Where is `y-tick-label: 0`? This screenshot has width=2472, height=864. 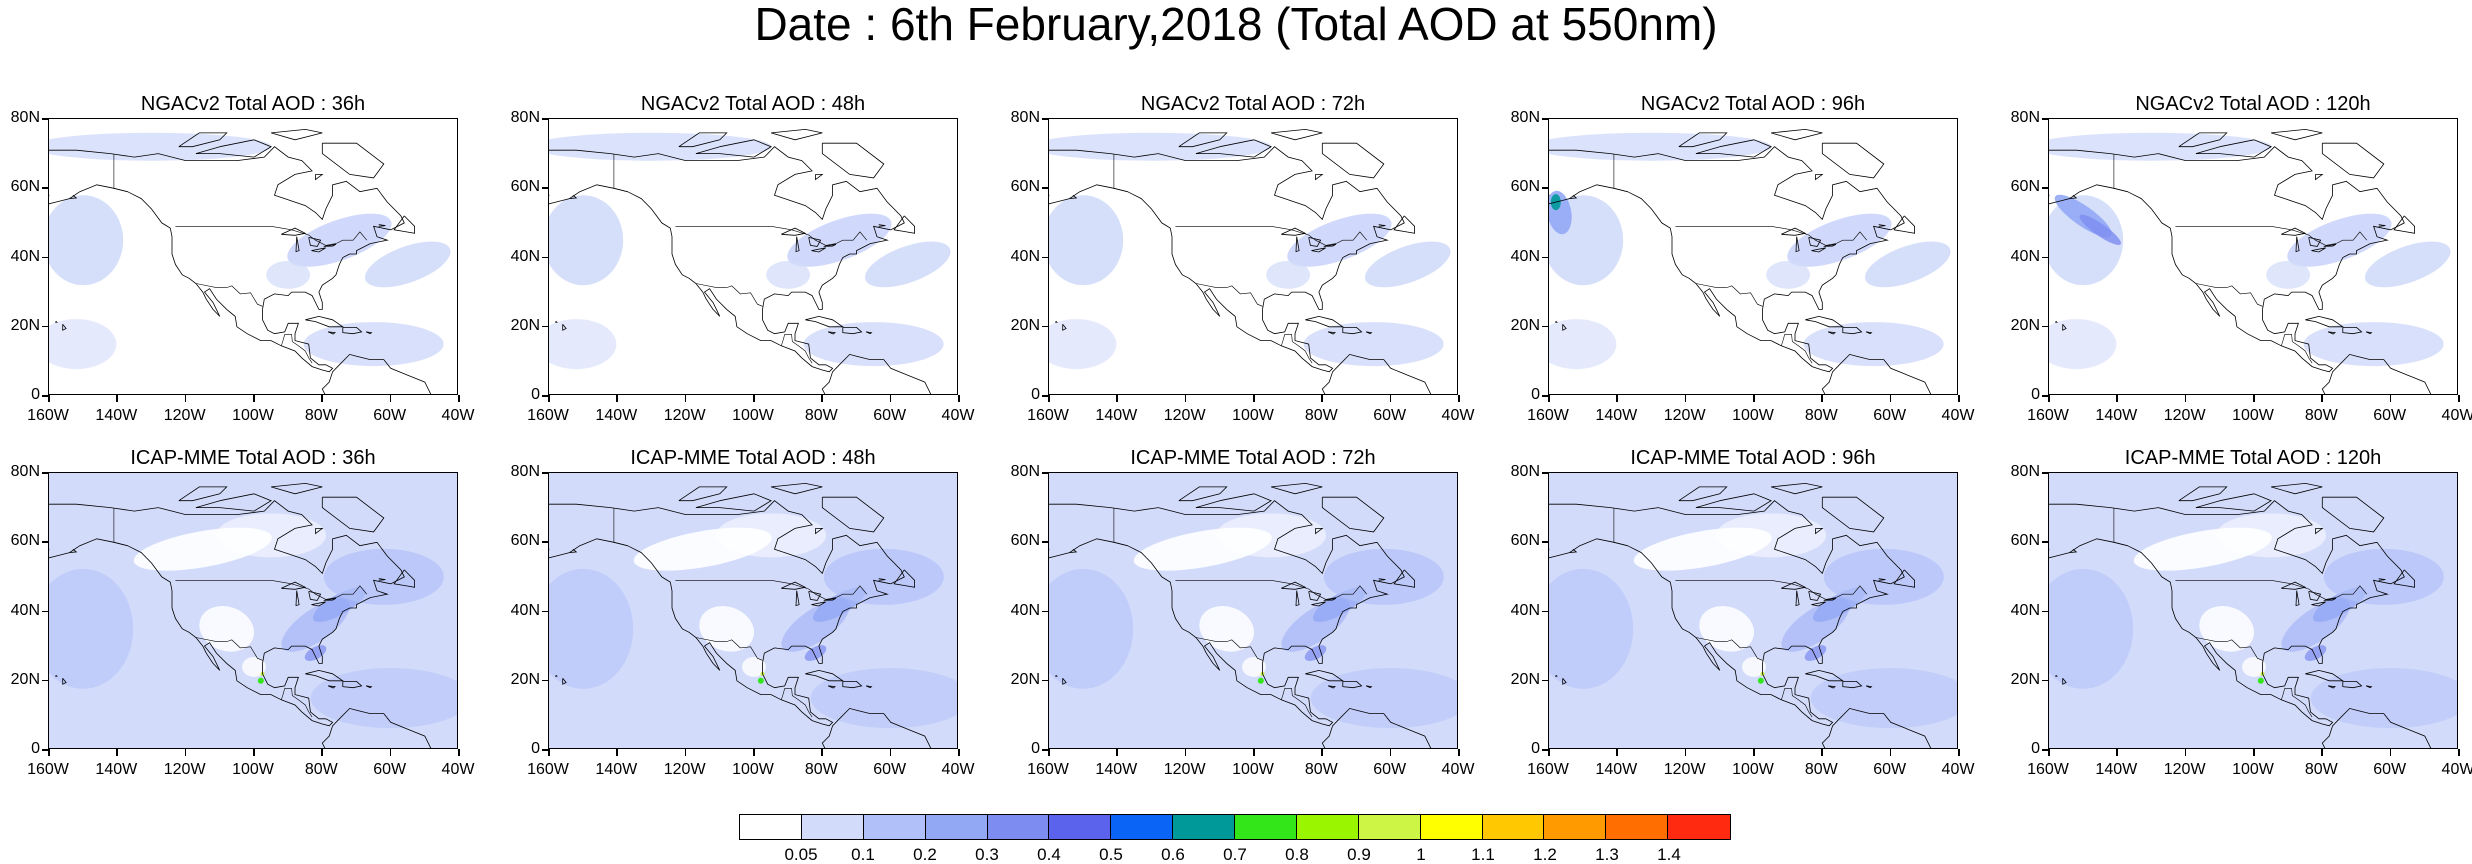
y-tick-label: 0 is located at coordinates (2035, 394).